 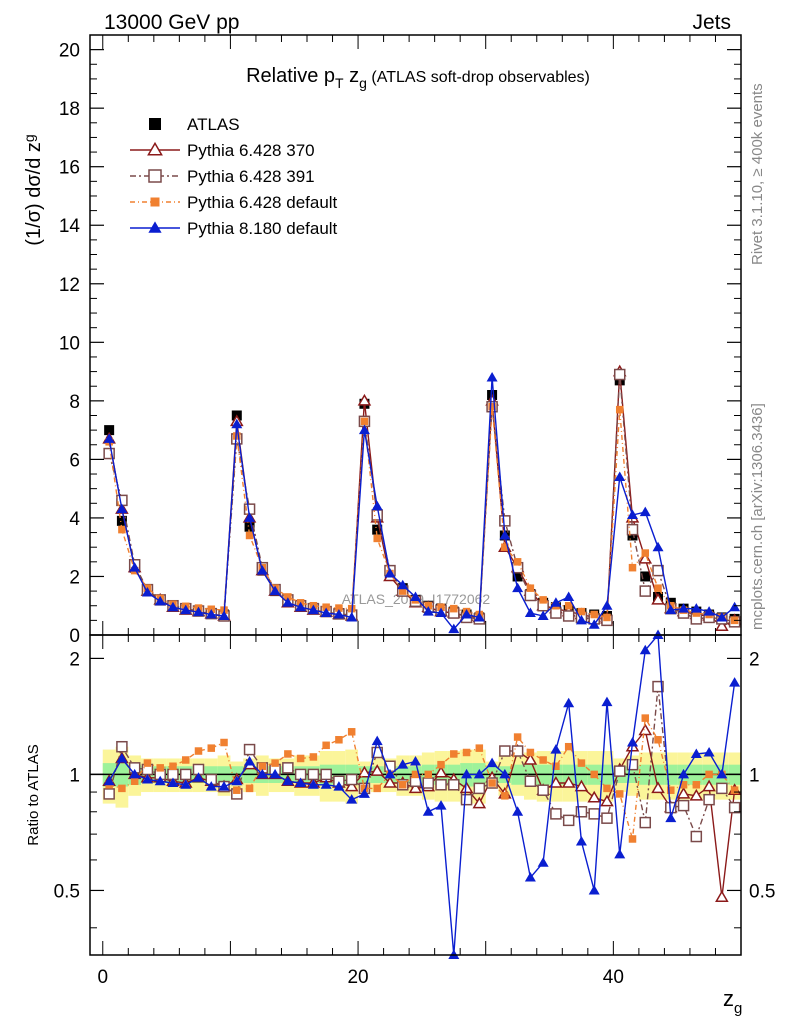 I want to click on rivet-label: Rivet 3.1.10, ≥ 400k events, so click(x=757, y=174).